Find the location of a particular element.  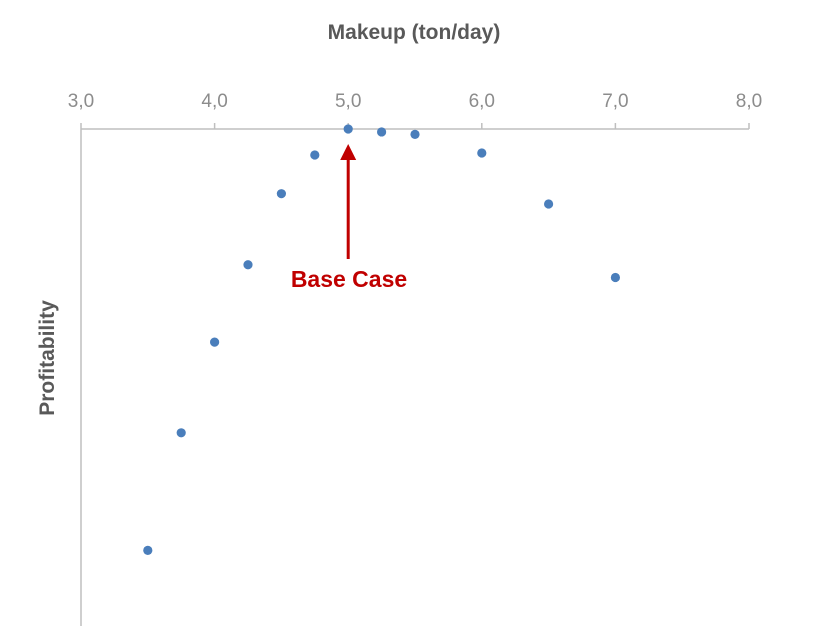

y-axis-title: Profitability is located at coordinates (47, 358).